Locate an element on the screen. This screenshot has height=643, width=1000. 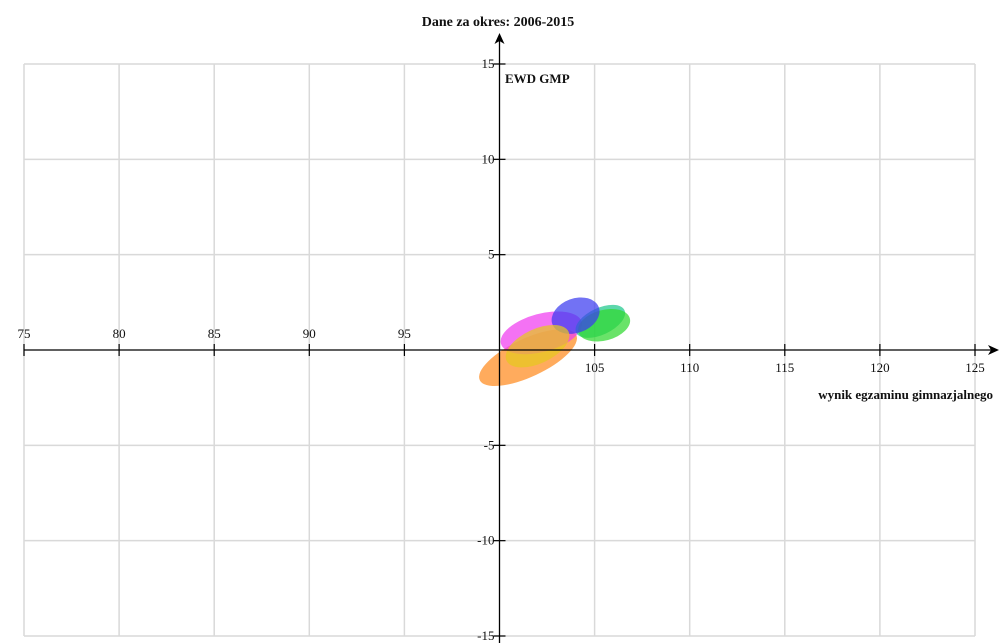
y-axis-label: EWD GMP is located at coordinates (537, 78).